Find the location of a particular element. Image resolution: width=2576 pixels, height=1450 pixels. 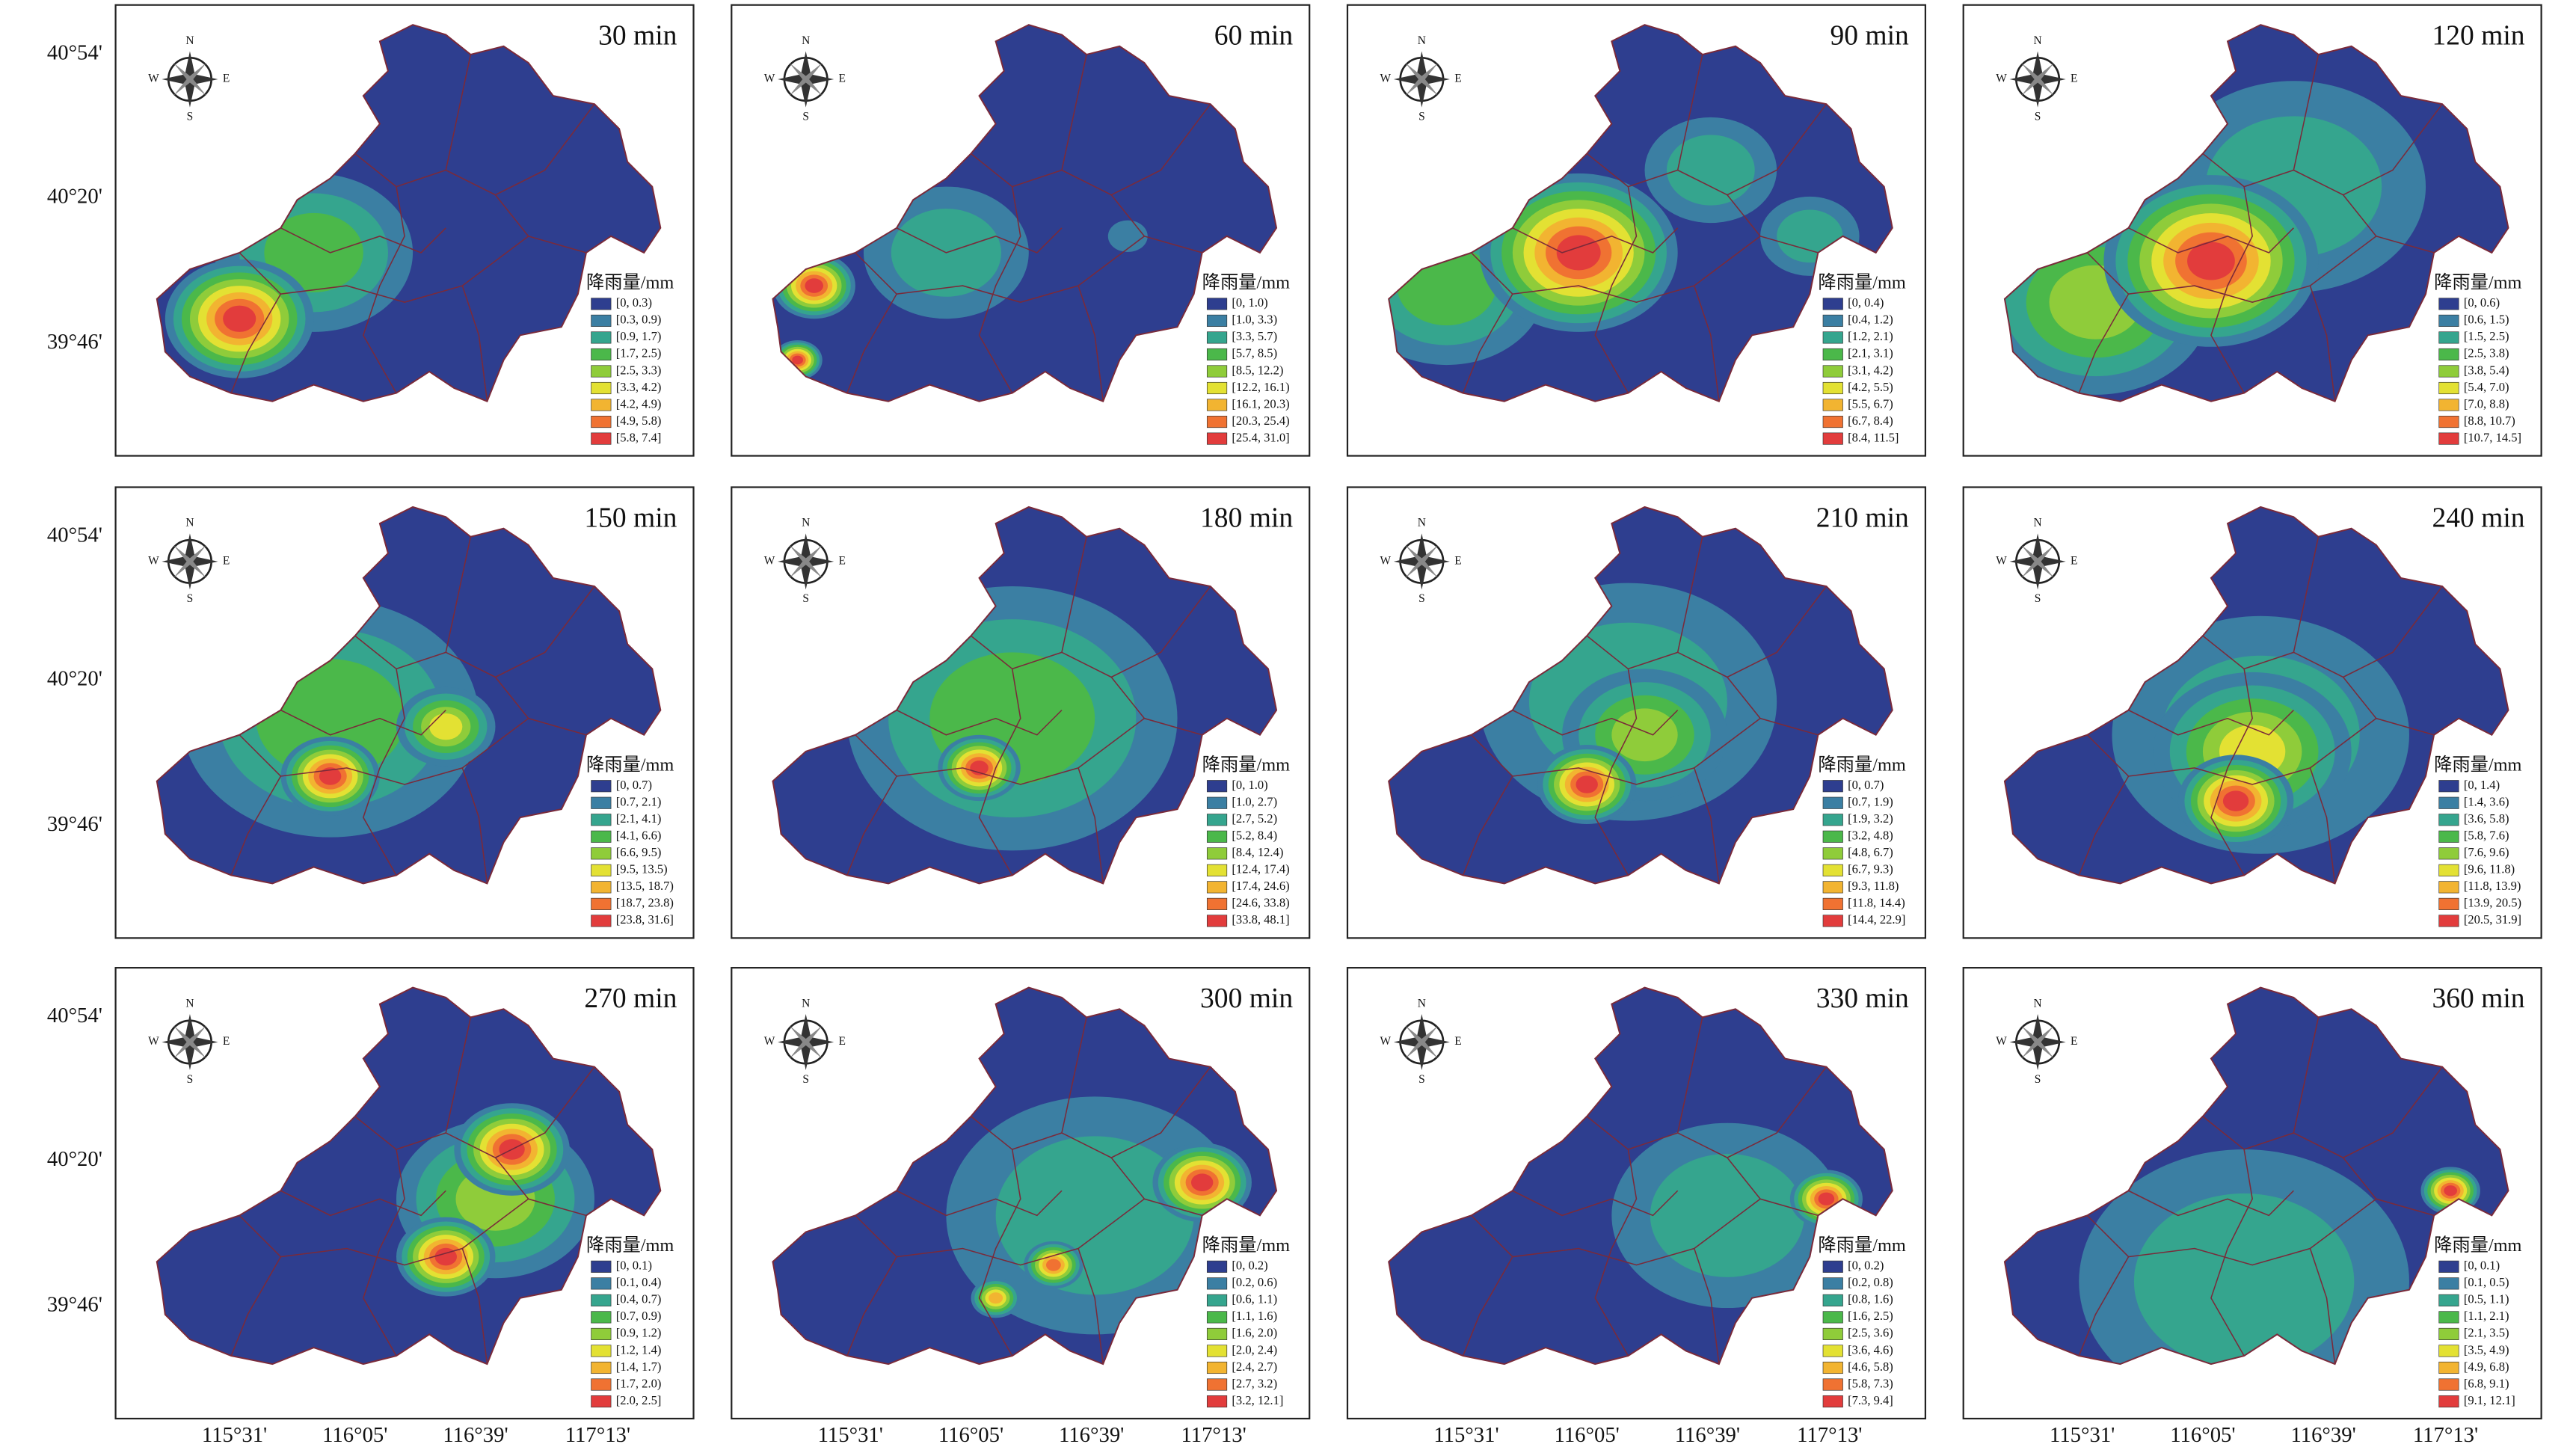

legend-label: [13.9, 20.5) is located at coordinates (2492, 903).